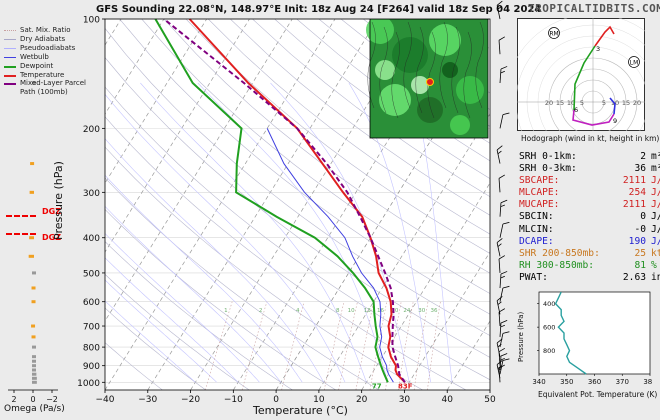 The width and height of the screenshot is (660, 420). I want to click on parameter-value: 190, so click(637, 241).